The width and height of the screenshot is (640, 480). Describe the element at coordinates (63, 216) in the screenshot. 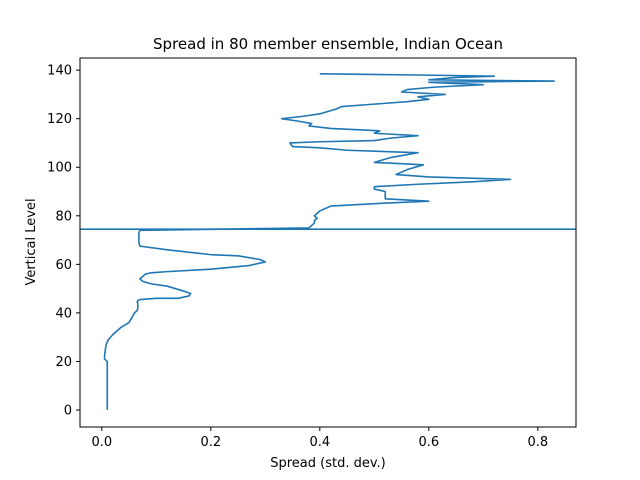

I see `y-tick-label: 80` at that location.